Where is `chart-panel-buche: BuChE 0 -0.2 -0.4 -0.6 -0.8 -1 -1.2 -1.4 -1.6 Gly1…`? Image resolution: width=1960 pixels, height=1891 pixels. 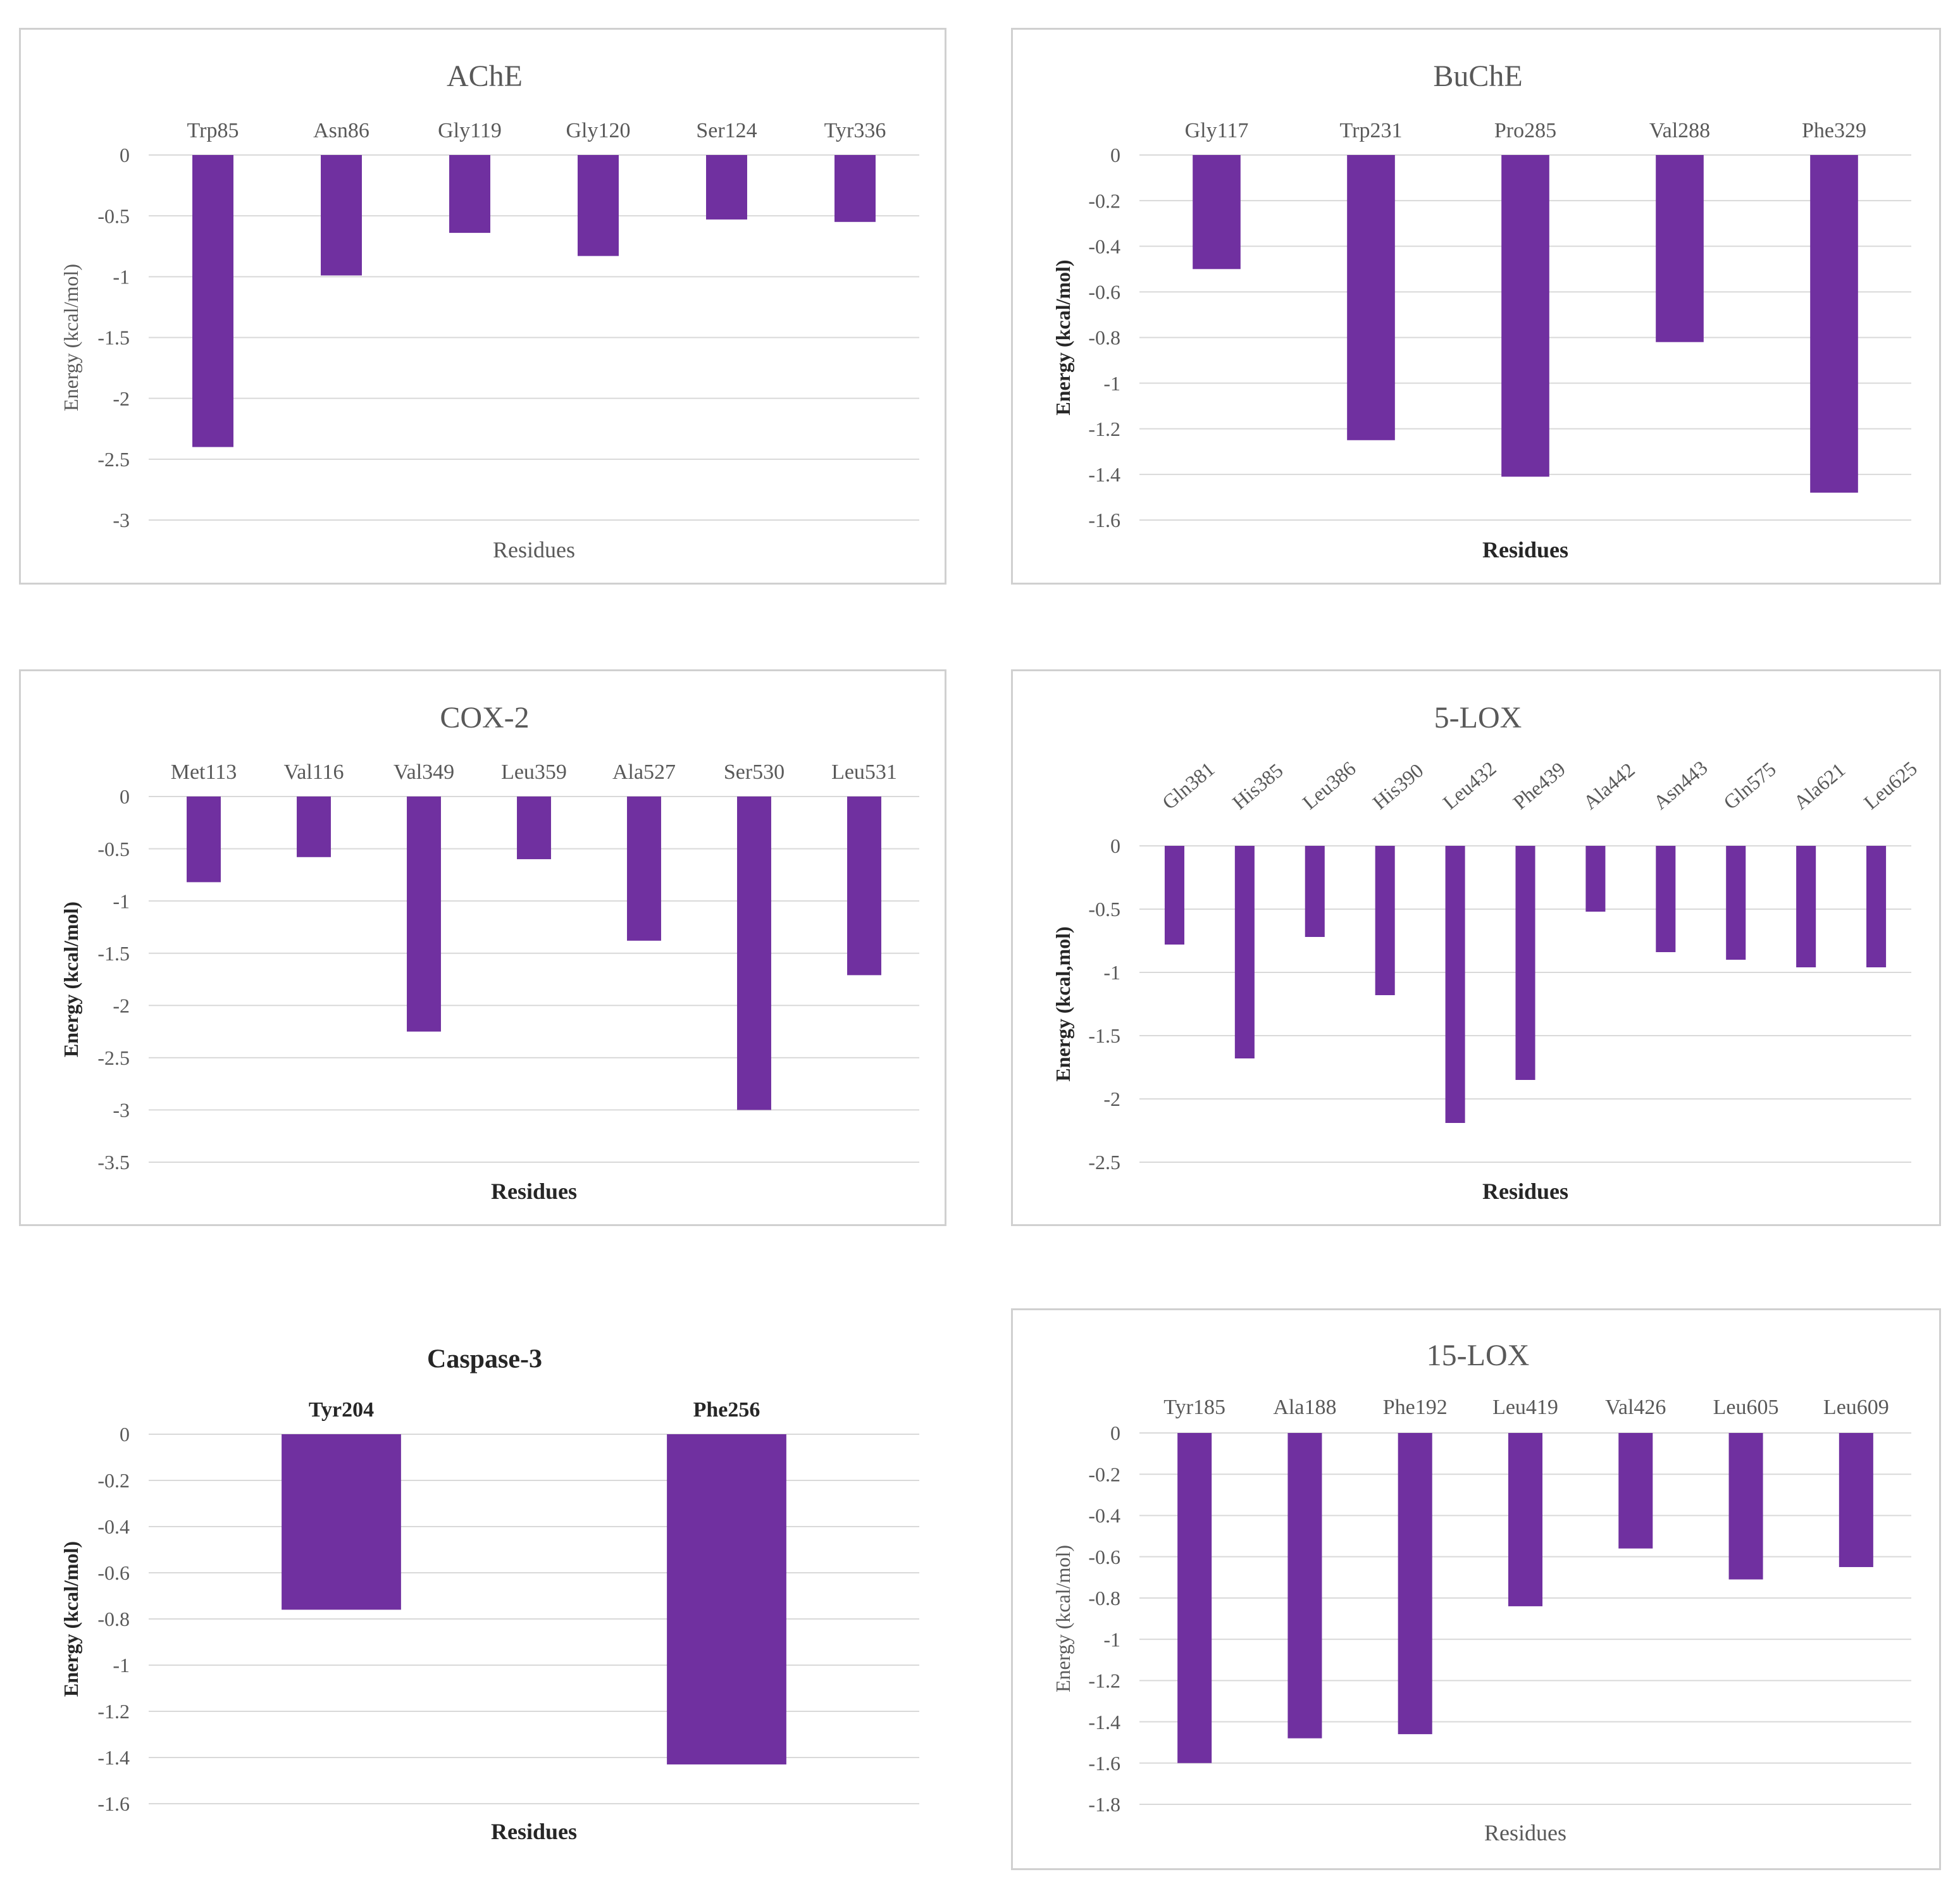 chart-panel-buche: BuChE 0 -0.2 -0.4 -0.6 -0.8 -1 -1.2 -1.4 -1.6 Gly1… is located at coordinates (1476, 306).